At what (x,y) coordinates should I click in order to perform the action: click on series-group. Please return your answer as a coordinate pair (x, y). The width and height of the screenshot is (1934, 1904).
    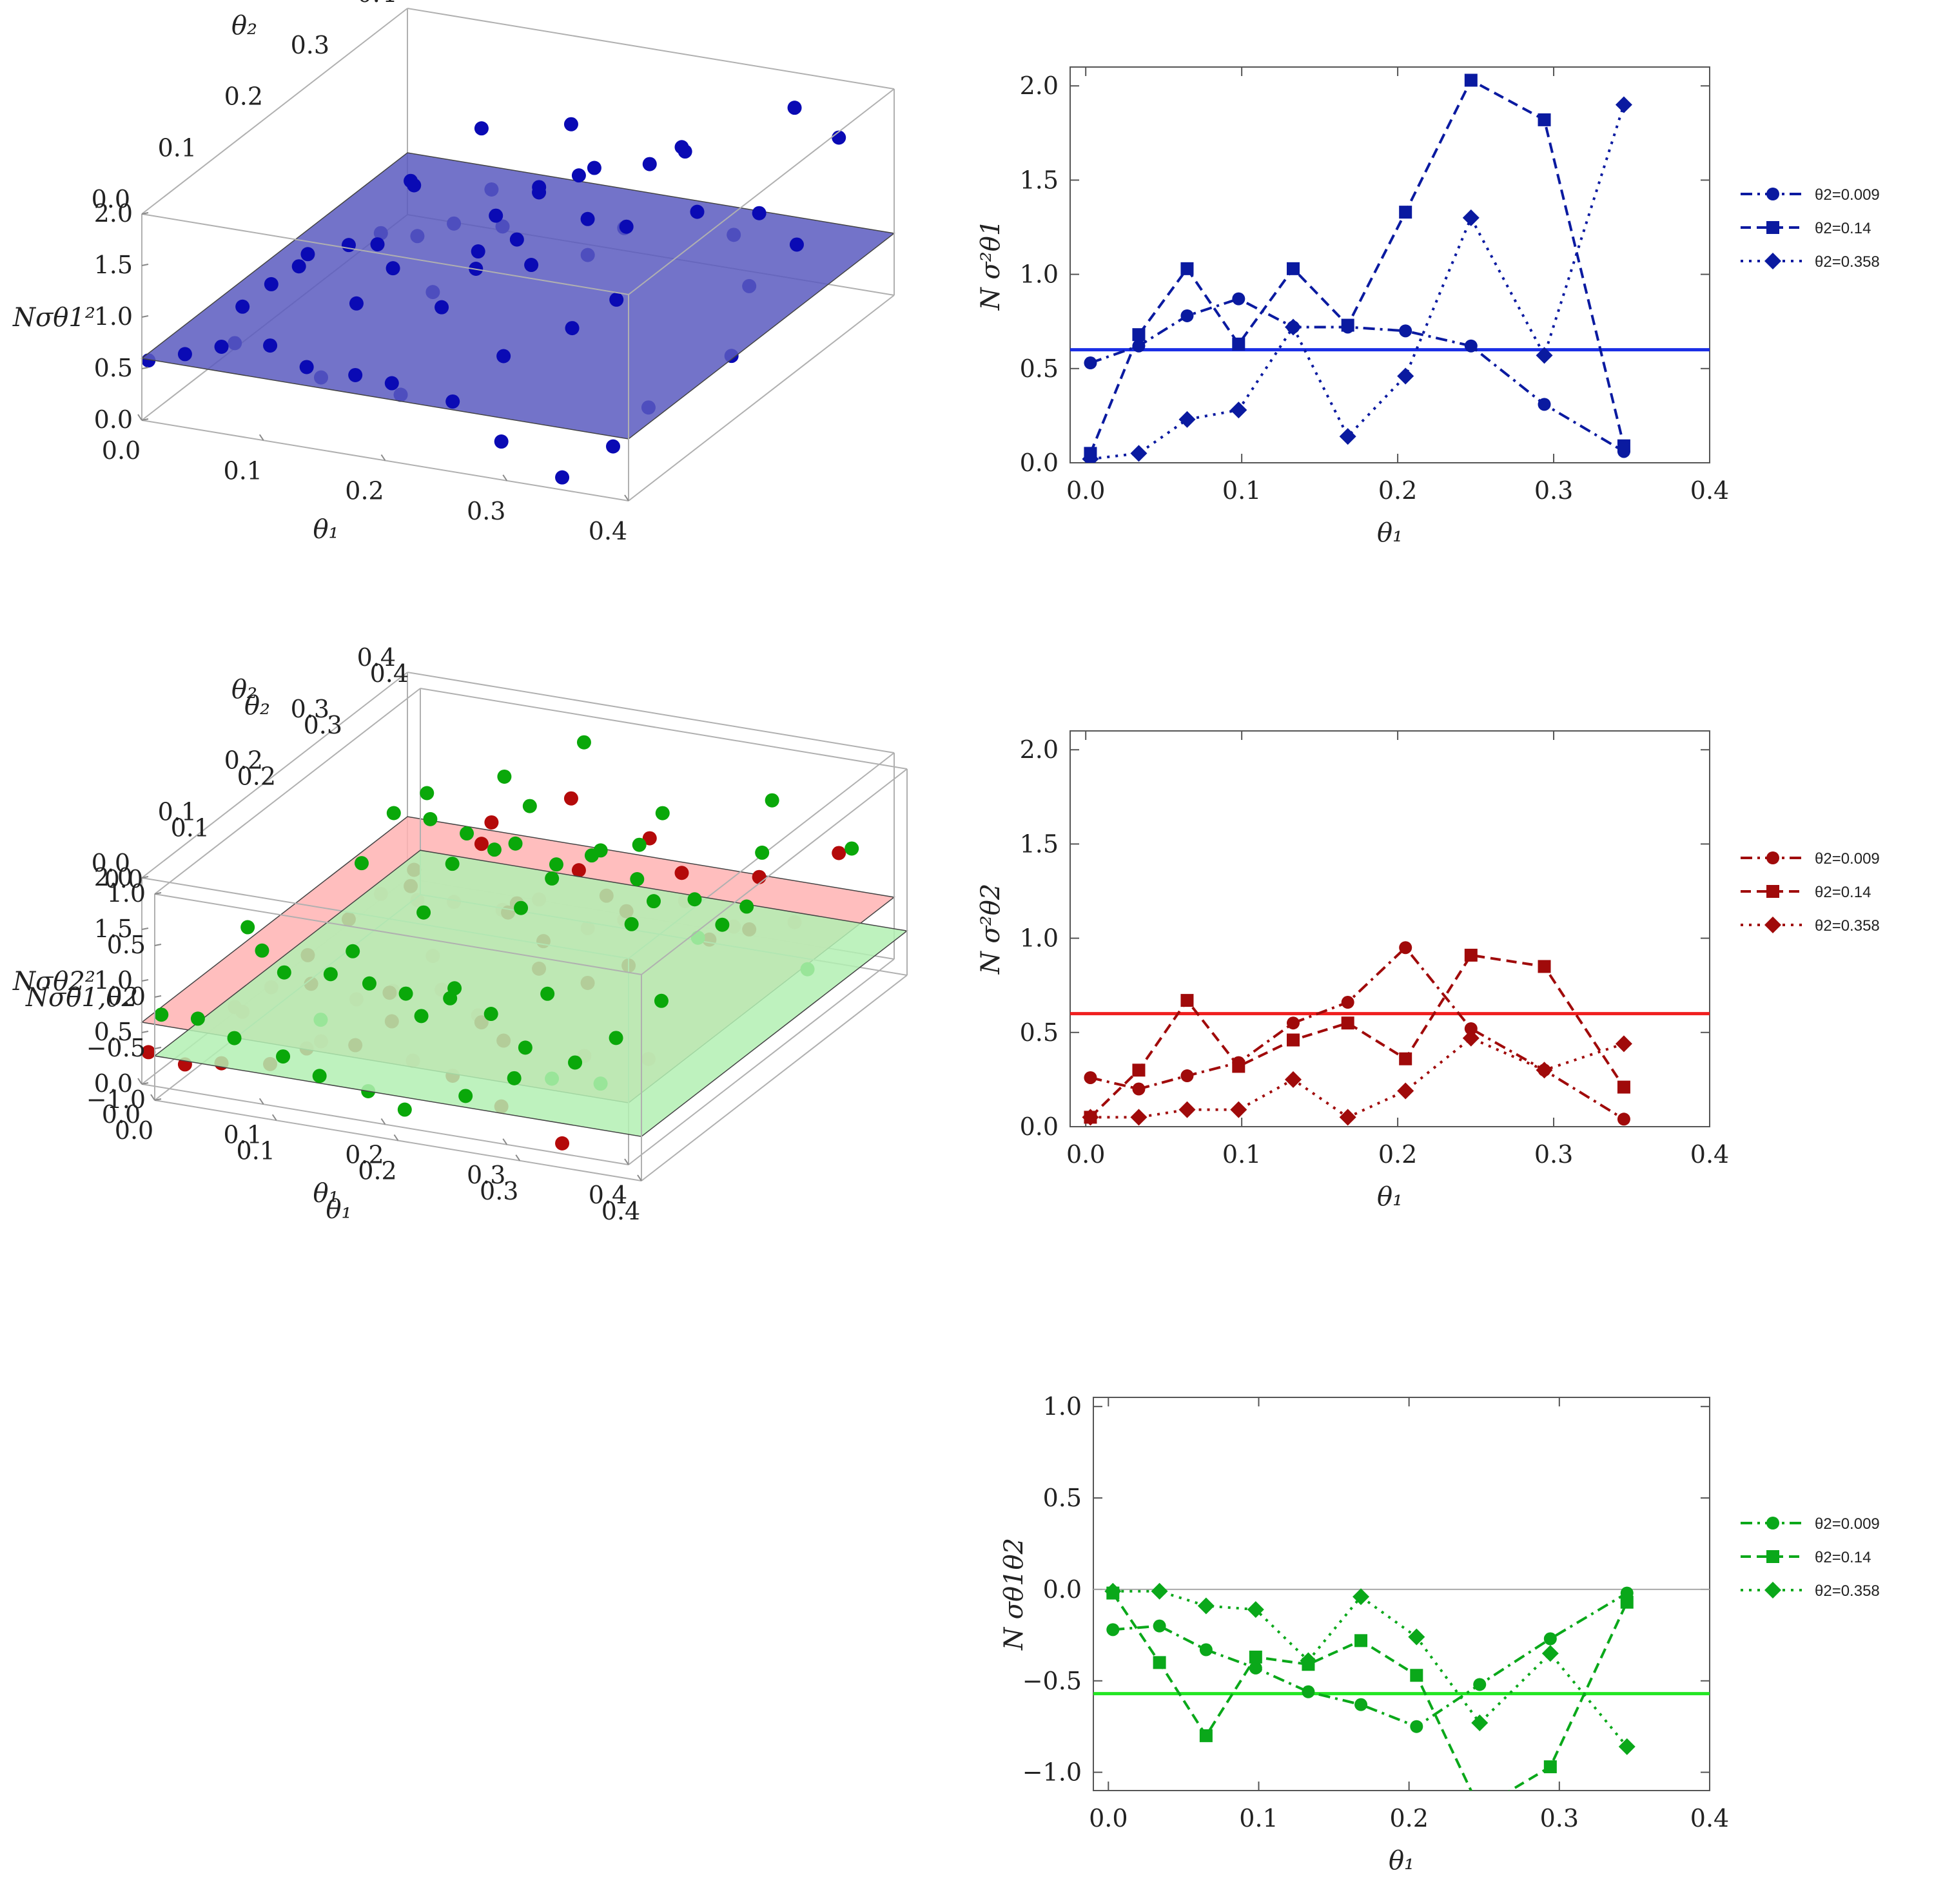
    Looking at the image, I should click on (1370, 1686).